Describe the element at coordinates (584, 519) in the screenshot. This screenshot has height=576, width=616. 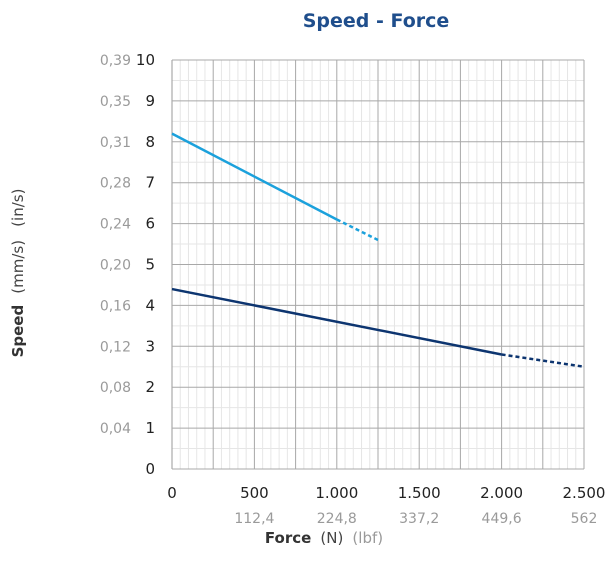
I see `x-tick-secondary-label: 562` at that location.